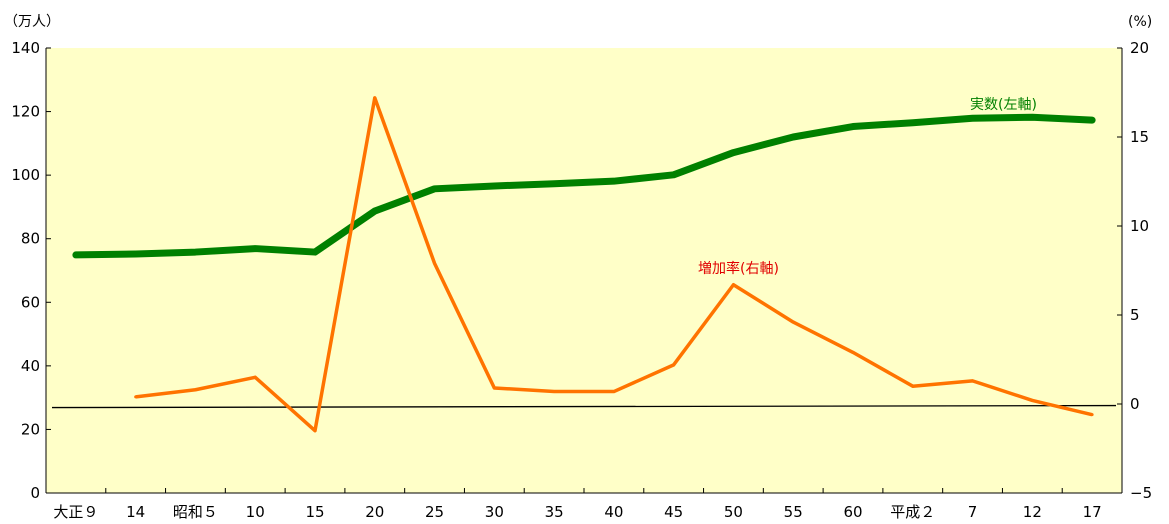 This screenshot has width=1169, height=524. I want to click on x-tick-label: 17, so click(1092, 512).